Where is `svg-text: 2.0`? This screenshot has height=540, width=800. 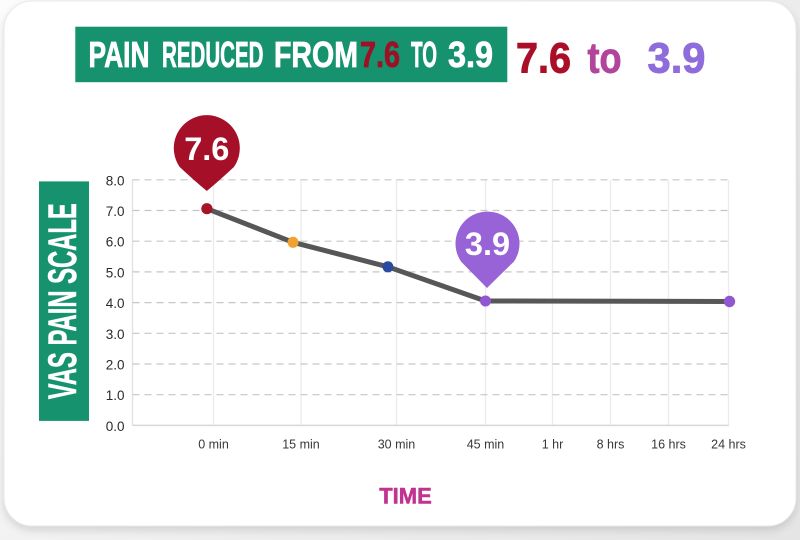
svg-text: 2.0 is located at coordinates (115, 365).